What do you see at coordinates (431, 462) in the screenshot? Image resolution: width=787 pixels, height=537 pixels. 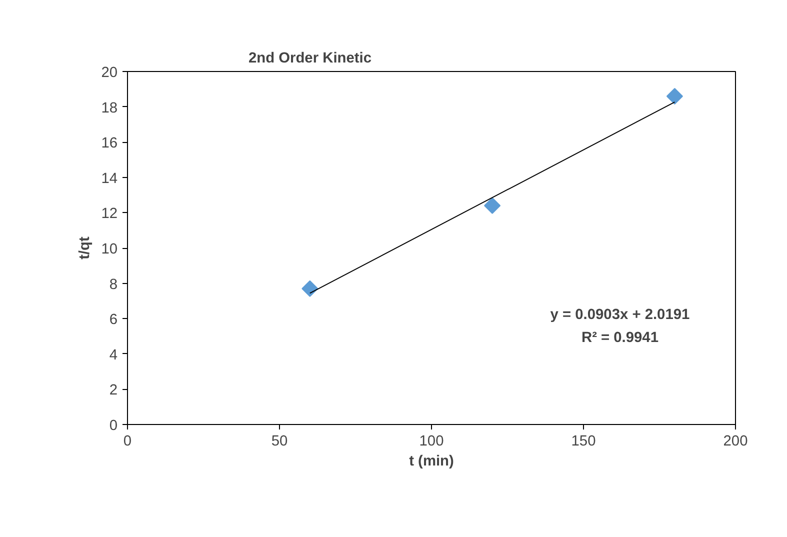 I see `x-axis-title: t (min)` at bounding box center [431, 462].